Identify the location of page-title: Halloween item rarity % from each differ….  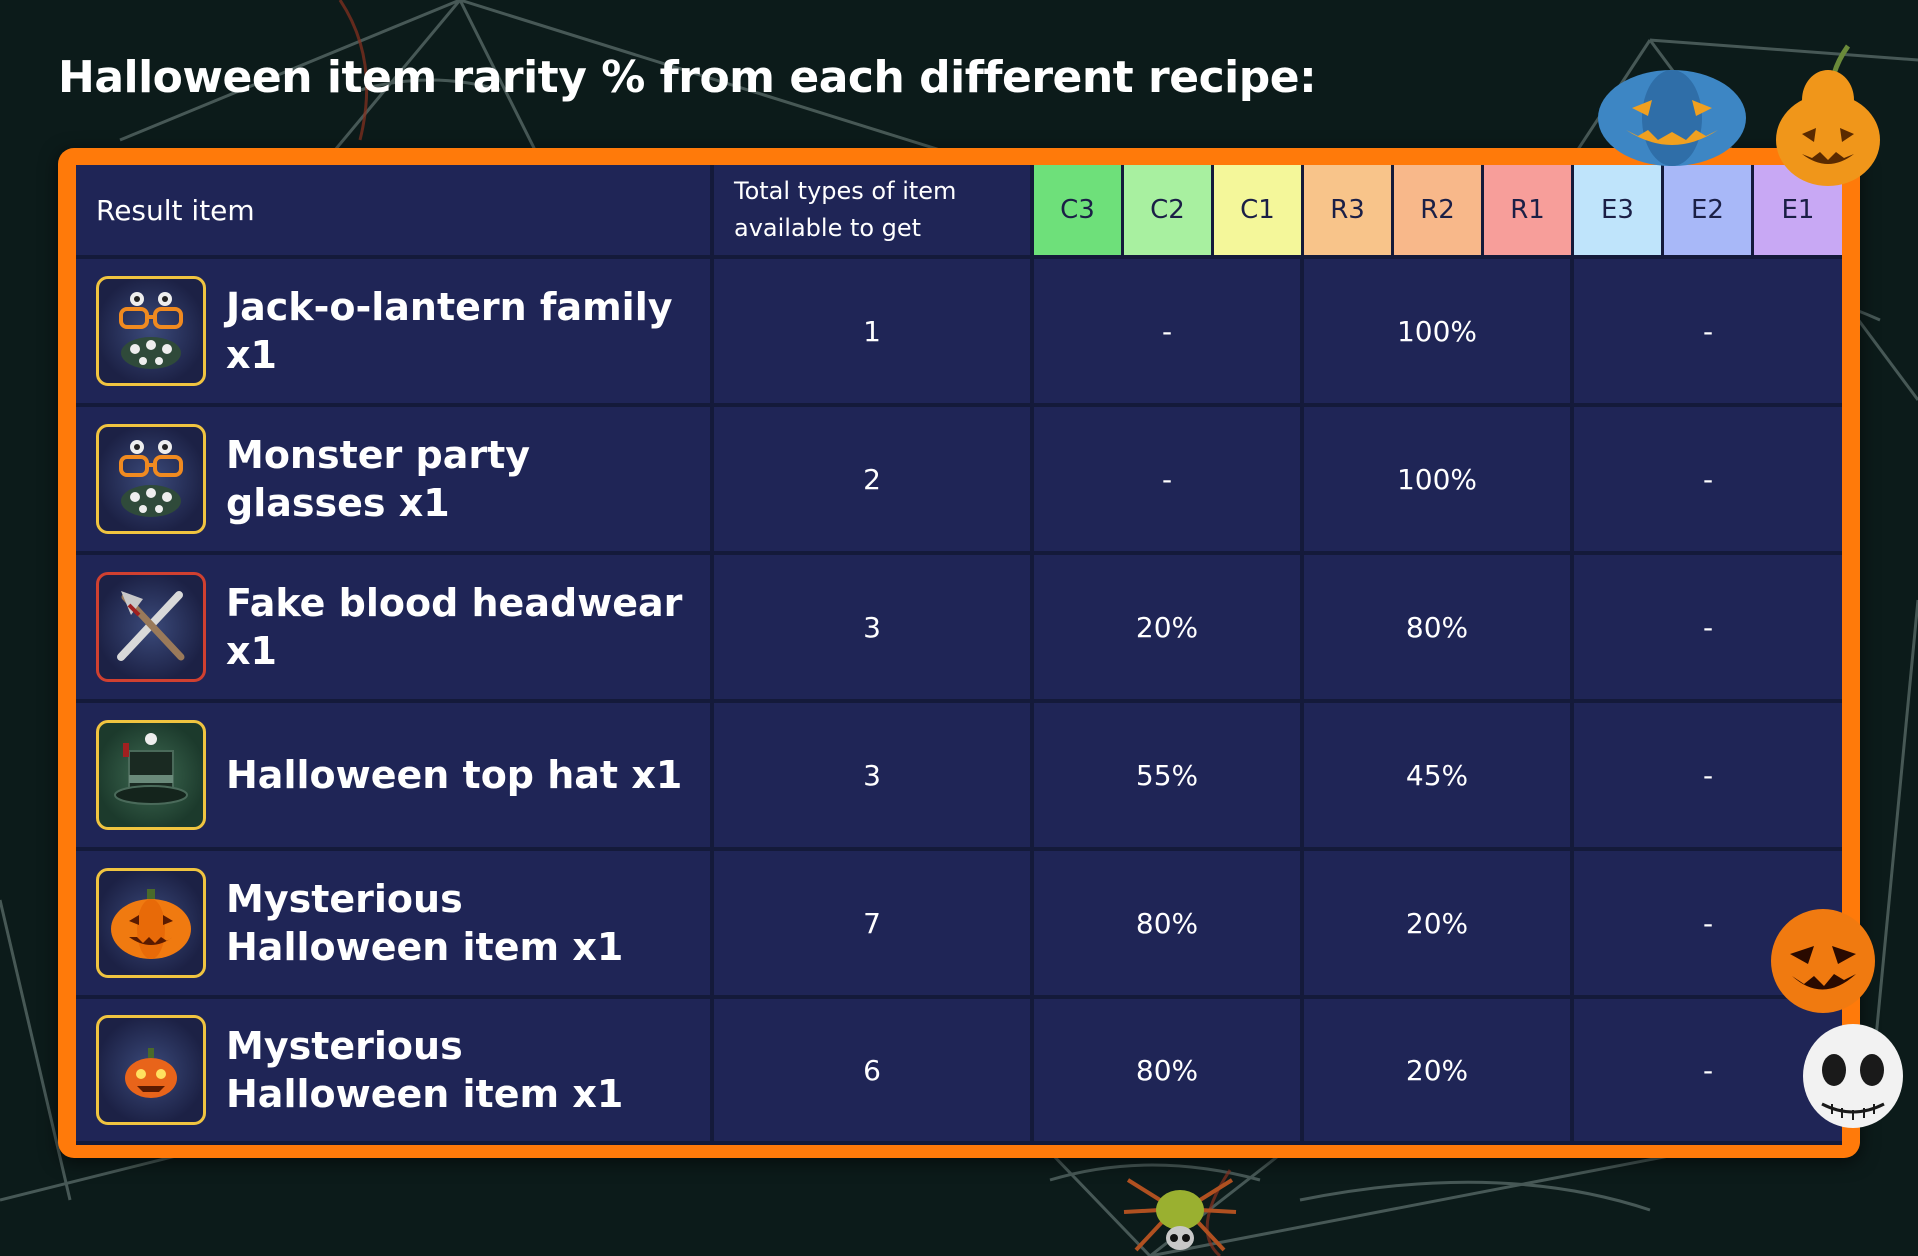
(687, 77).